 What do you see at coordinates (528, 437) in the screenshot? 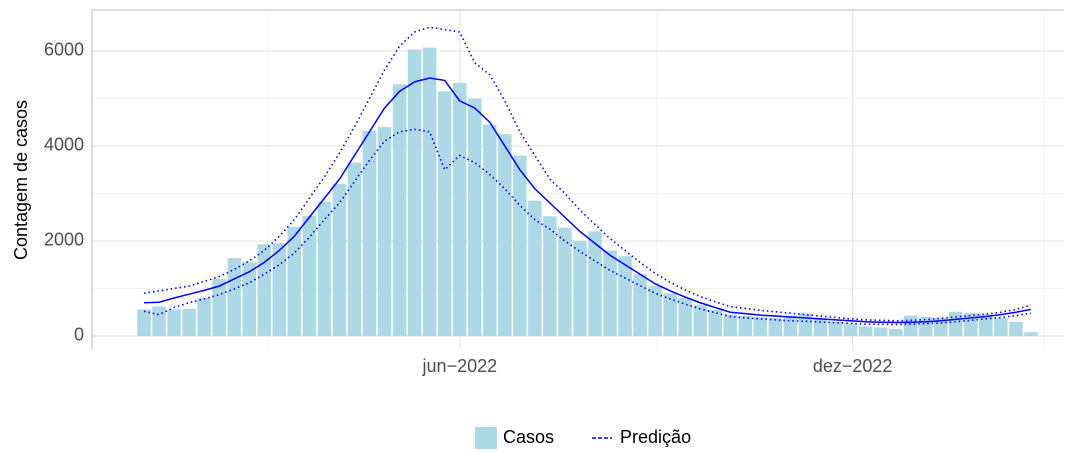
I see `legend-label: Casos` at bounding box center [528, 437].